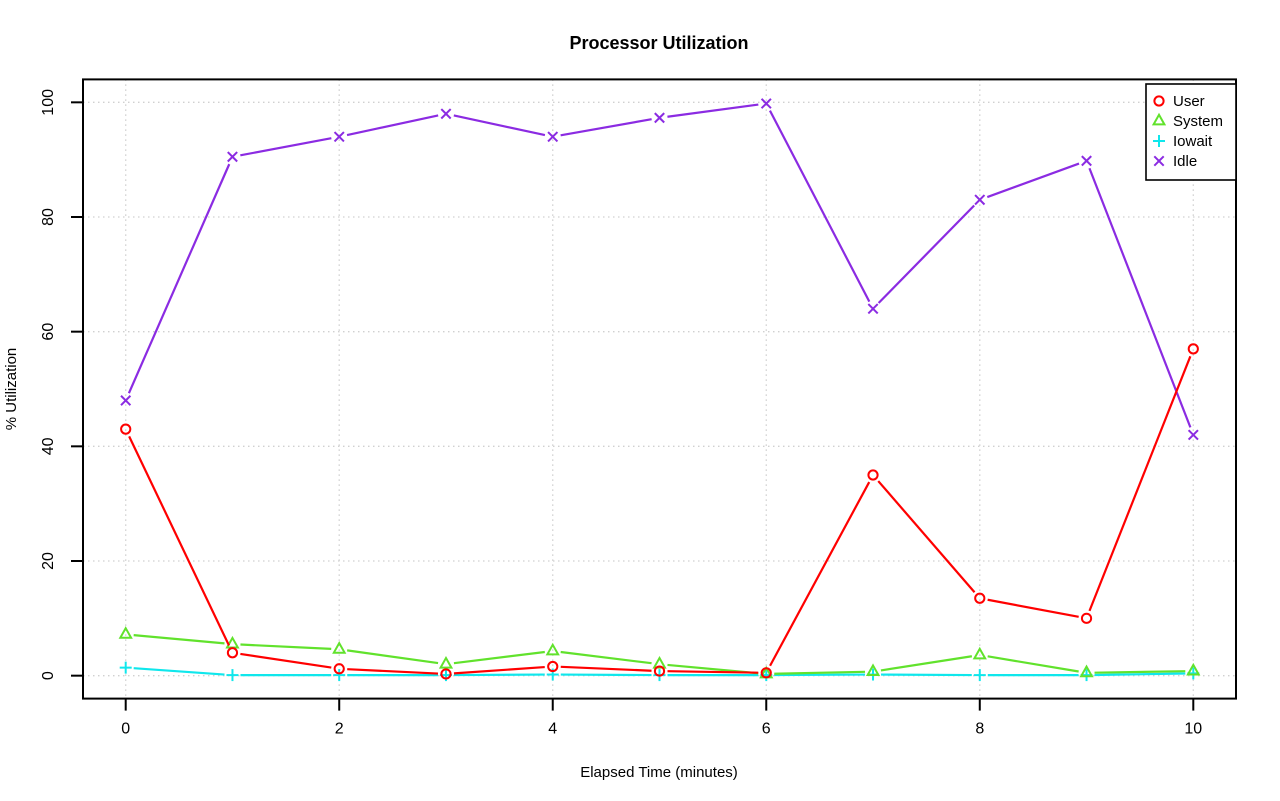  What do you see at coordinates (1189, 101) in the screenshot?
I see `legend-label: User` at bounding box center [1189, 101].